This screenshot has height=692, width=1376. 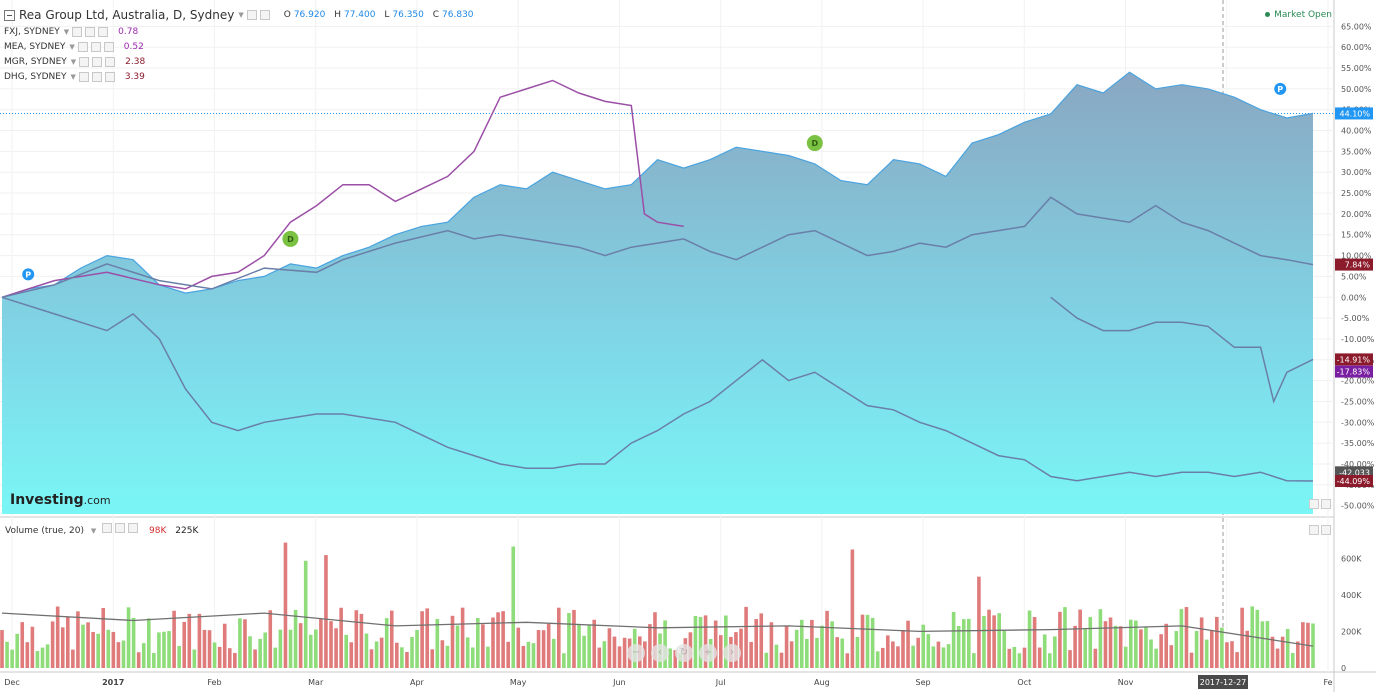 I want to click on compare-symbol: FXJ, SYDNEY, so click(x=32, y=31).